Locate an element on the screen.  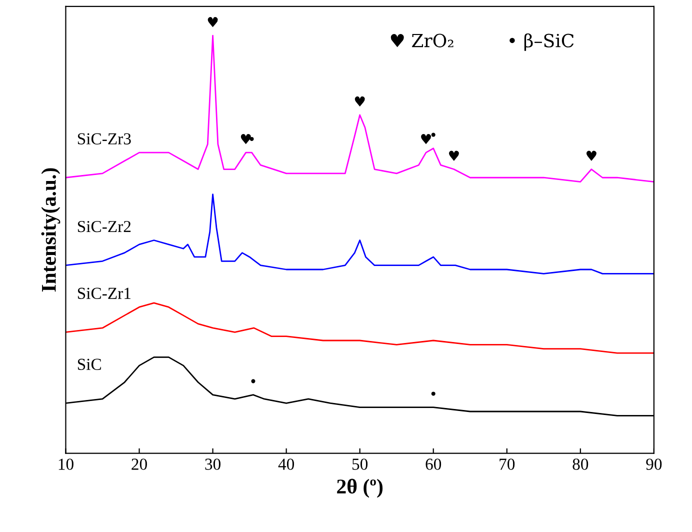
x-tick-label: 40 is located at coordinates (286, 464).